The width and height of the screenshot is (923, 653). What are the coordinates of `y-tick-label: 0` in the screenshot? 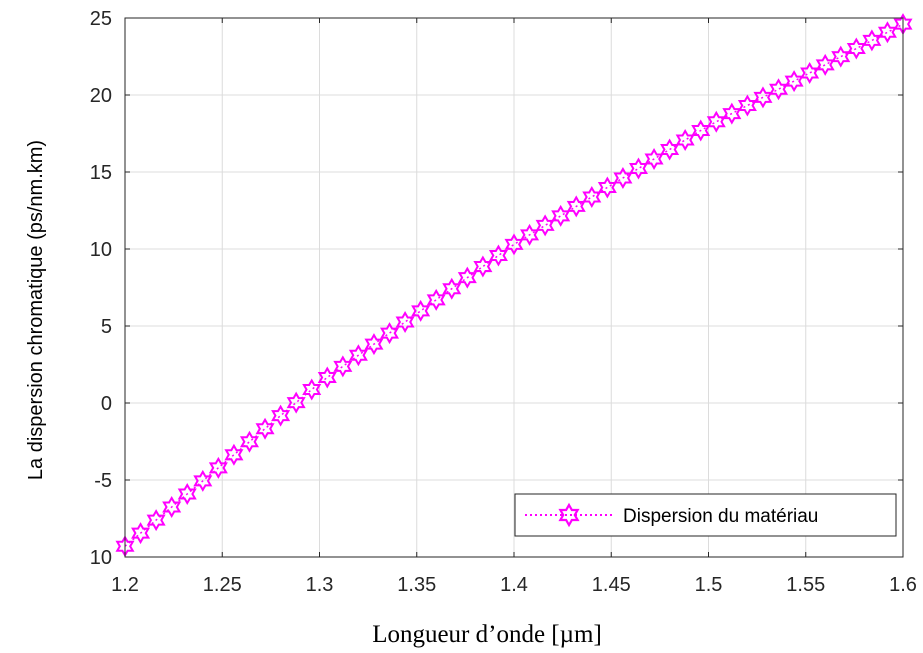 It's located at (106, 404).